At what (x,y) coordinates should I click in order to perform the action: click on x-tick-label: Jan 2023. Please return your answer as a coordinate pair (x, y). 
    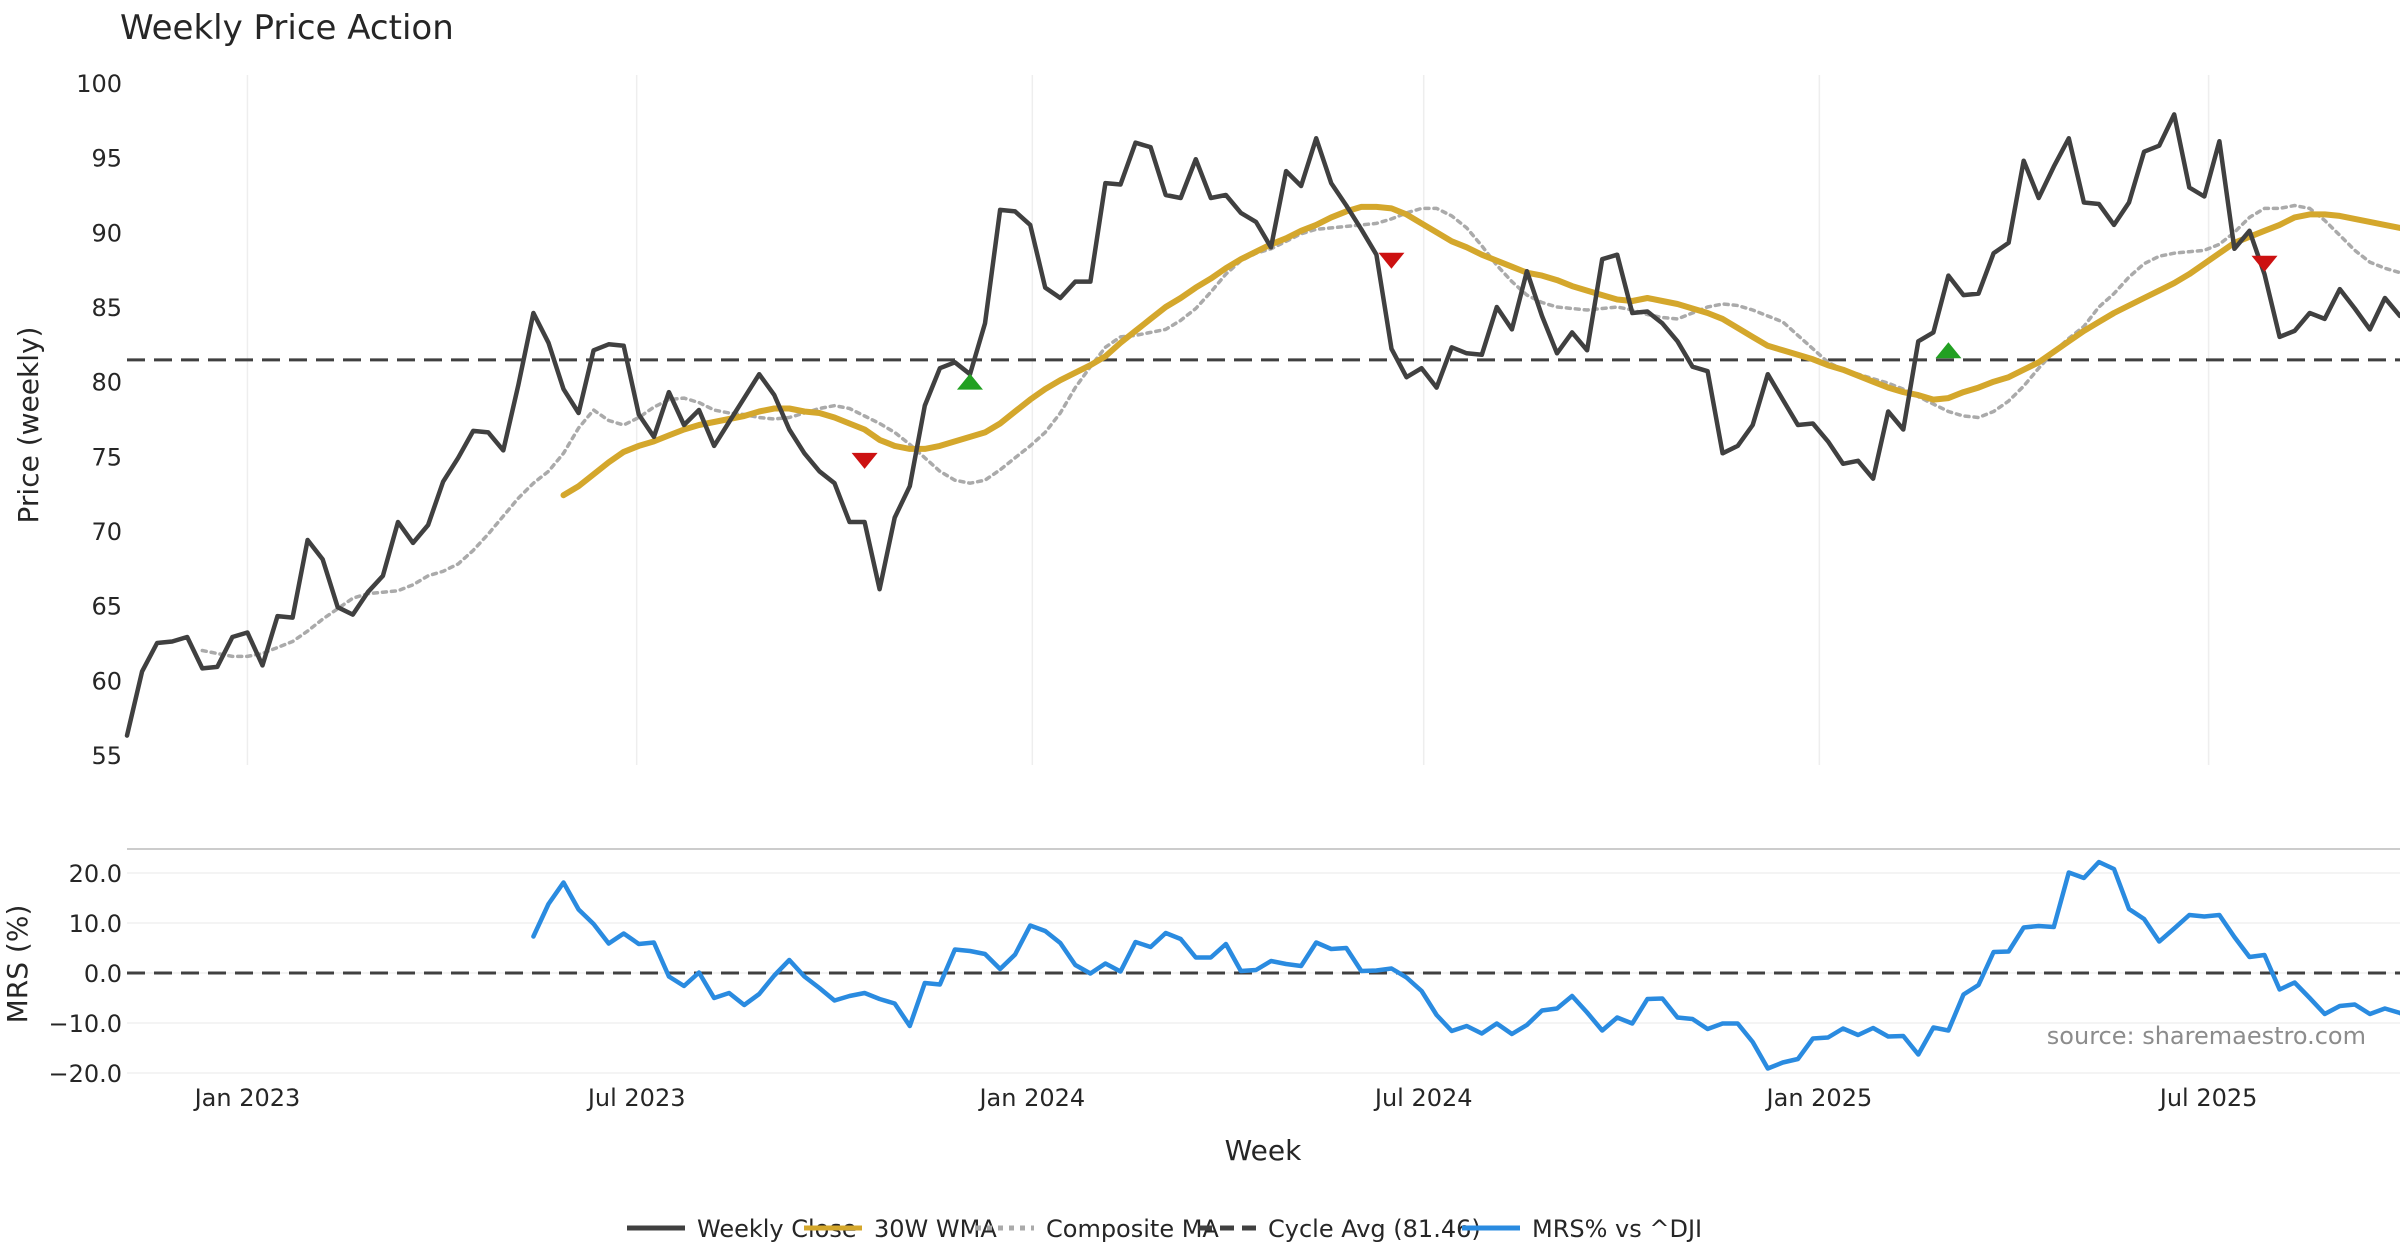
    Looking at the image, I should click on (247, 1098).